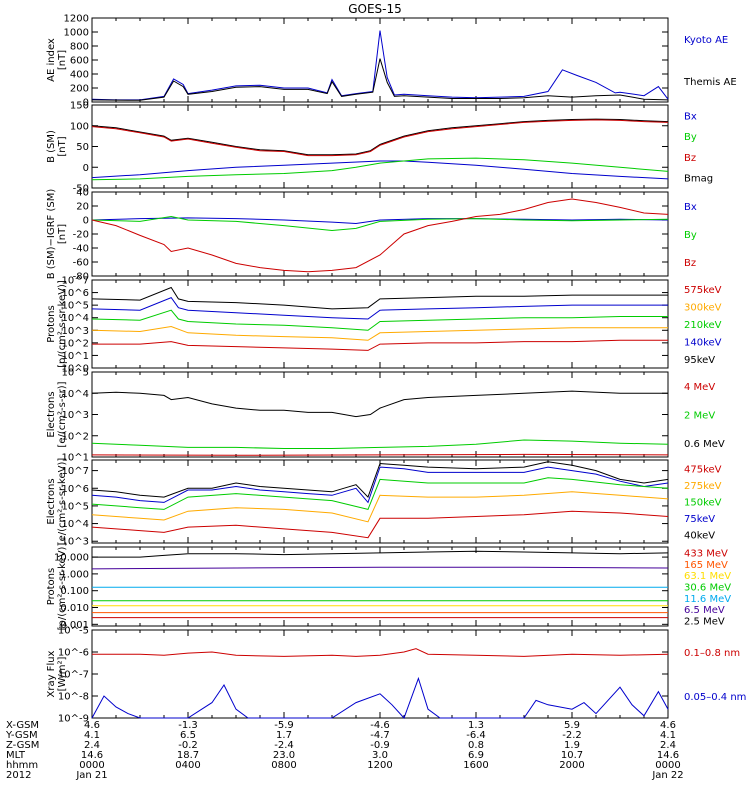  What do you see at coordinates (712, 653) in the screenshot?
I see `legend-entry: 0.1–0.8 nm` at bounding box center [712, 653].